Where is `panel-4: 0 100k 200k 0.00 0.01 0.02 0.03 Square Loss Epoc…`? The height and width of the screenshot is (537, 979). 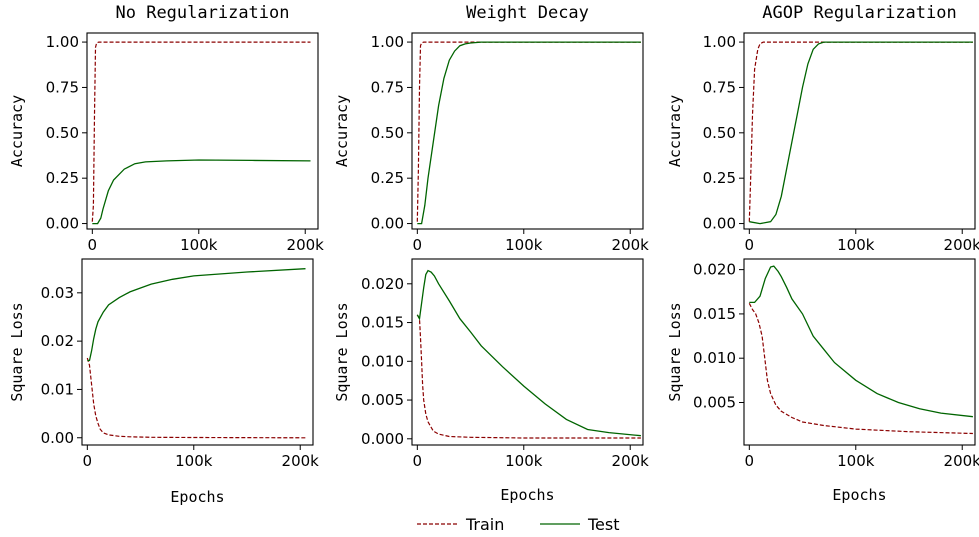 panel-4: 0 100k 200k 0.00 0.01 0.02 0.03 Square Loss Epoc… is located at coordinates (164, 382).